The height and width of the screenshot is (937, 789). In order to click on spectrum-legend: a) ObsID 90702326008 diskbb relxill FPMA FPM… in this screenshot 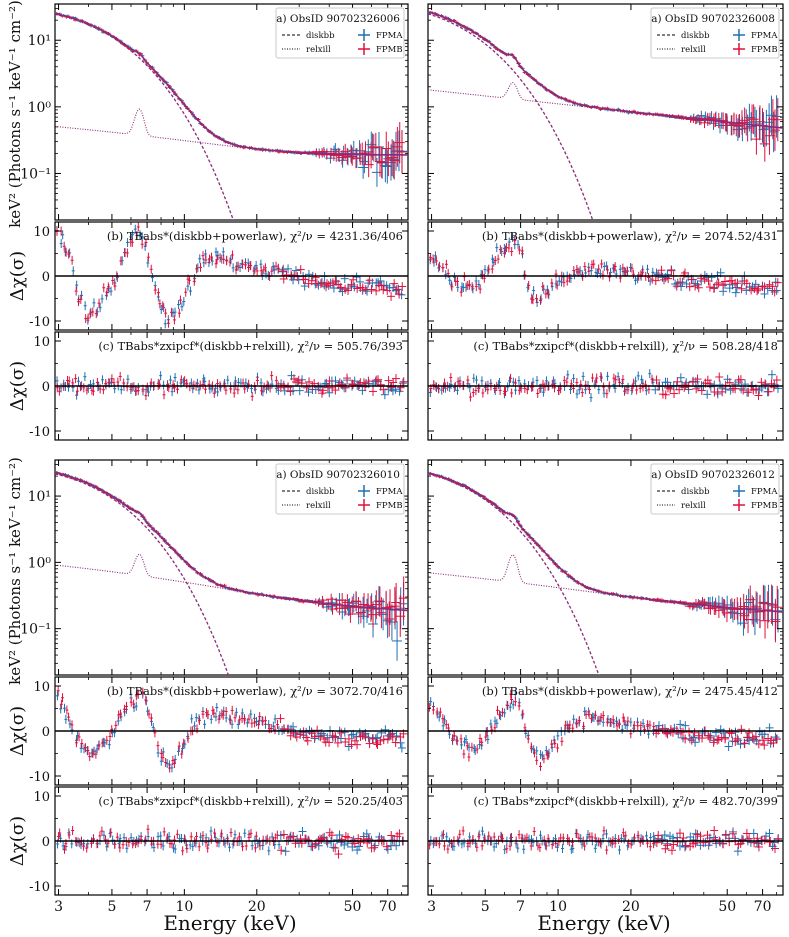, I will do `click(715, 33)`.